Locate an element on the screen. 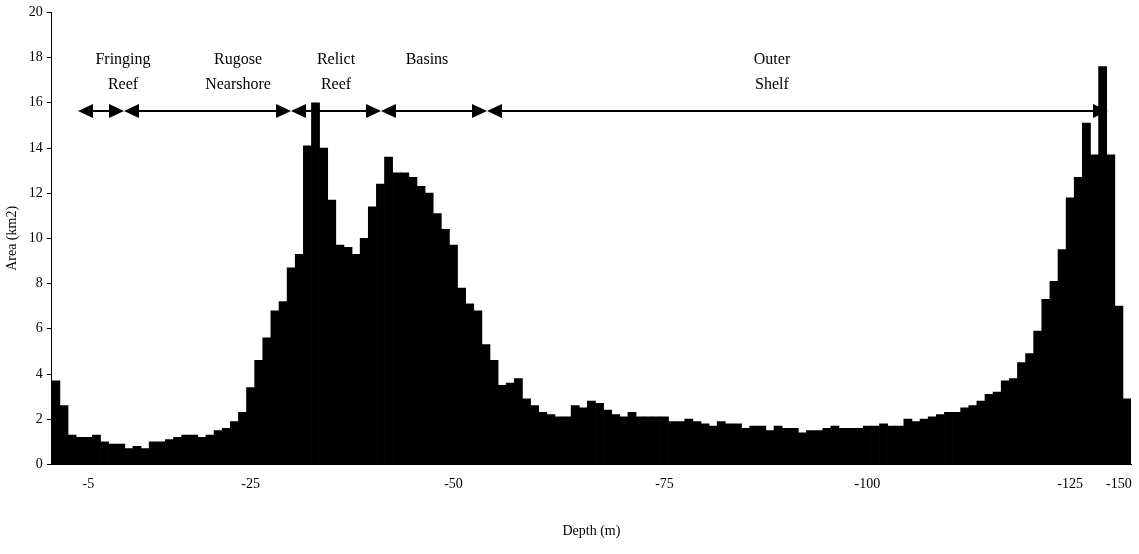 This screenshot has height=554, width=1139. y-tick-label: 20 is located at coordinates (35, 12).